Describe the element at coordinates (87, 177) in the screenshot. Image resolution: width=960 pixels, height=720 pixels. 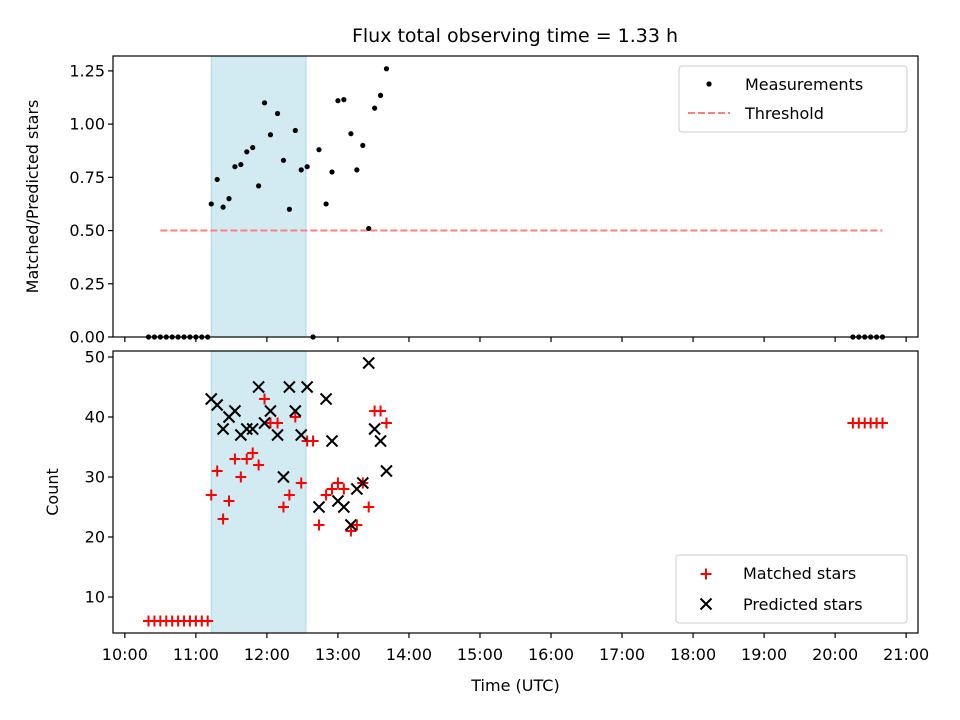
I see `ratio-y-tick-label: 0.75` at that location.